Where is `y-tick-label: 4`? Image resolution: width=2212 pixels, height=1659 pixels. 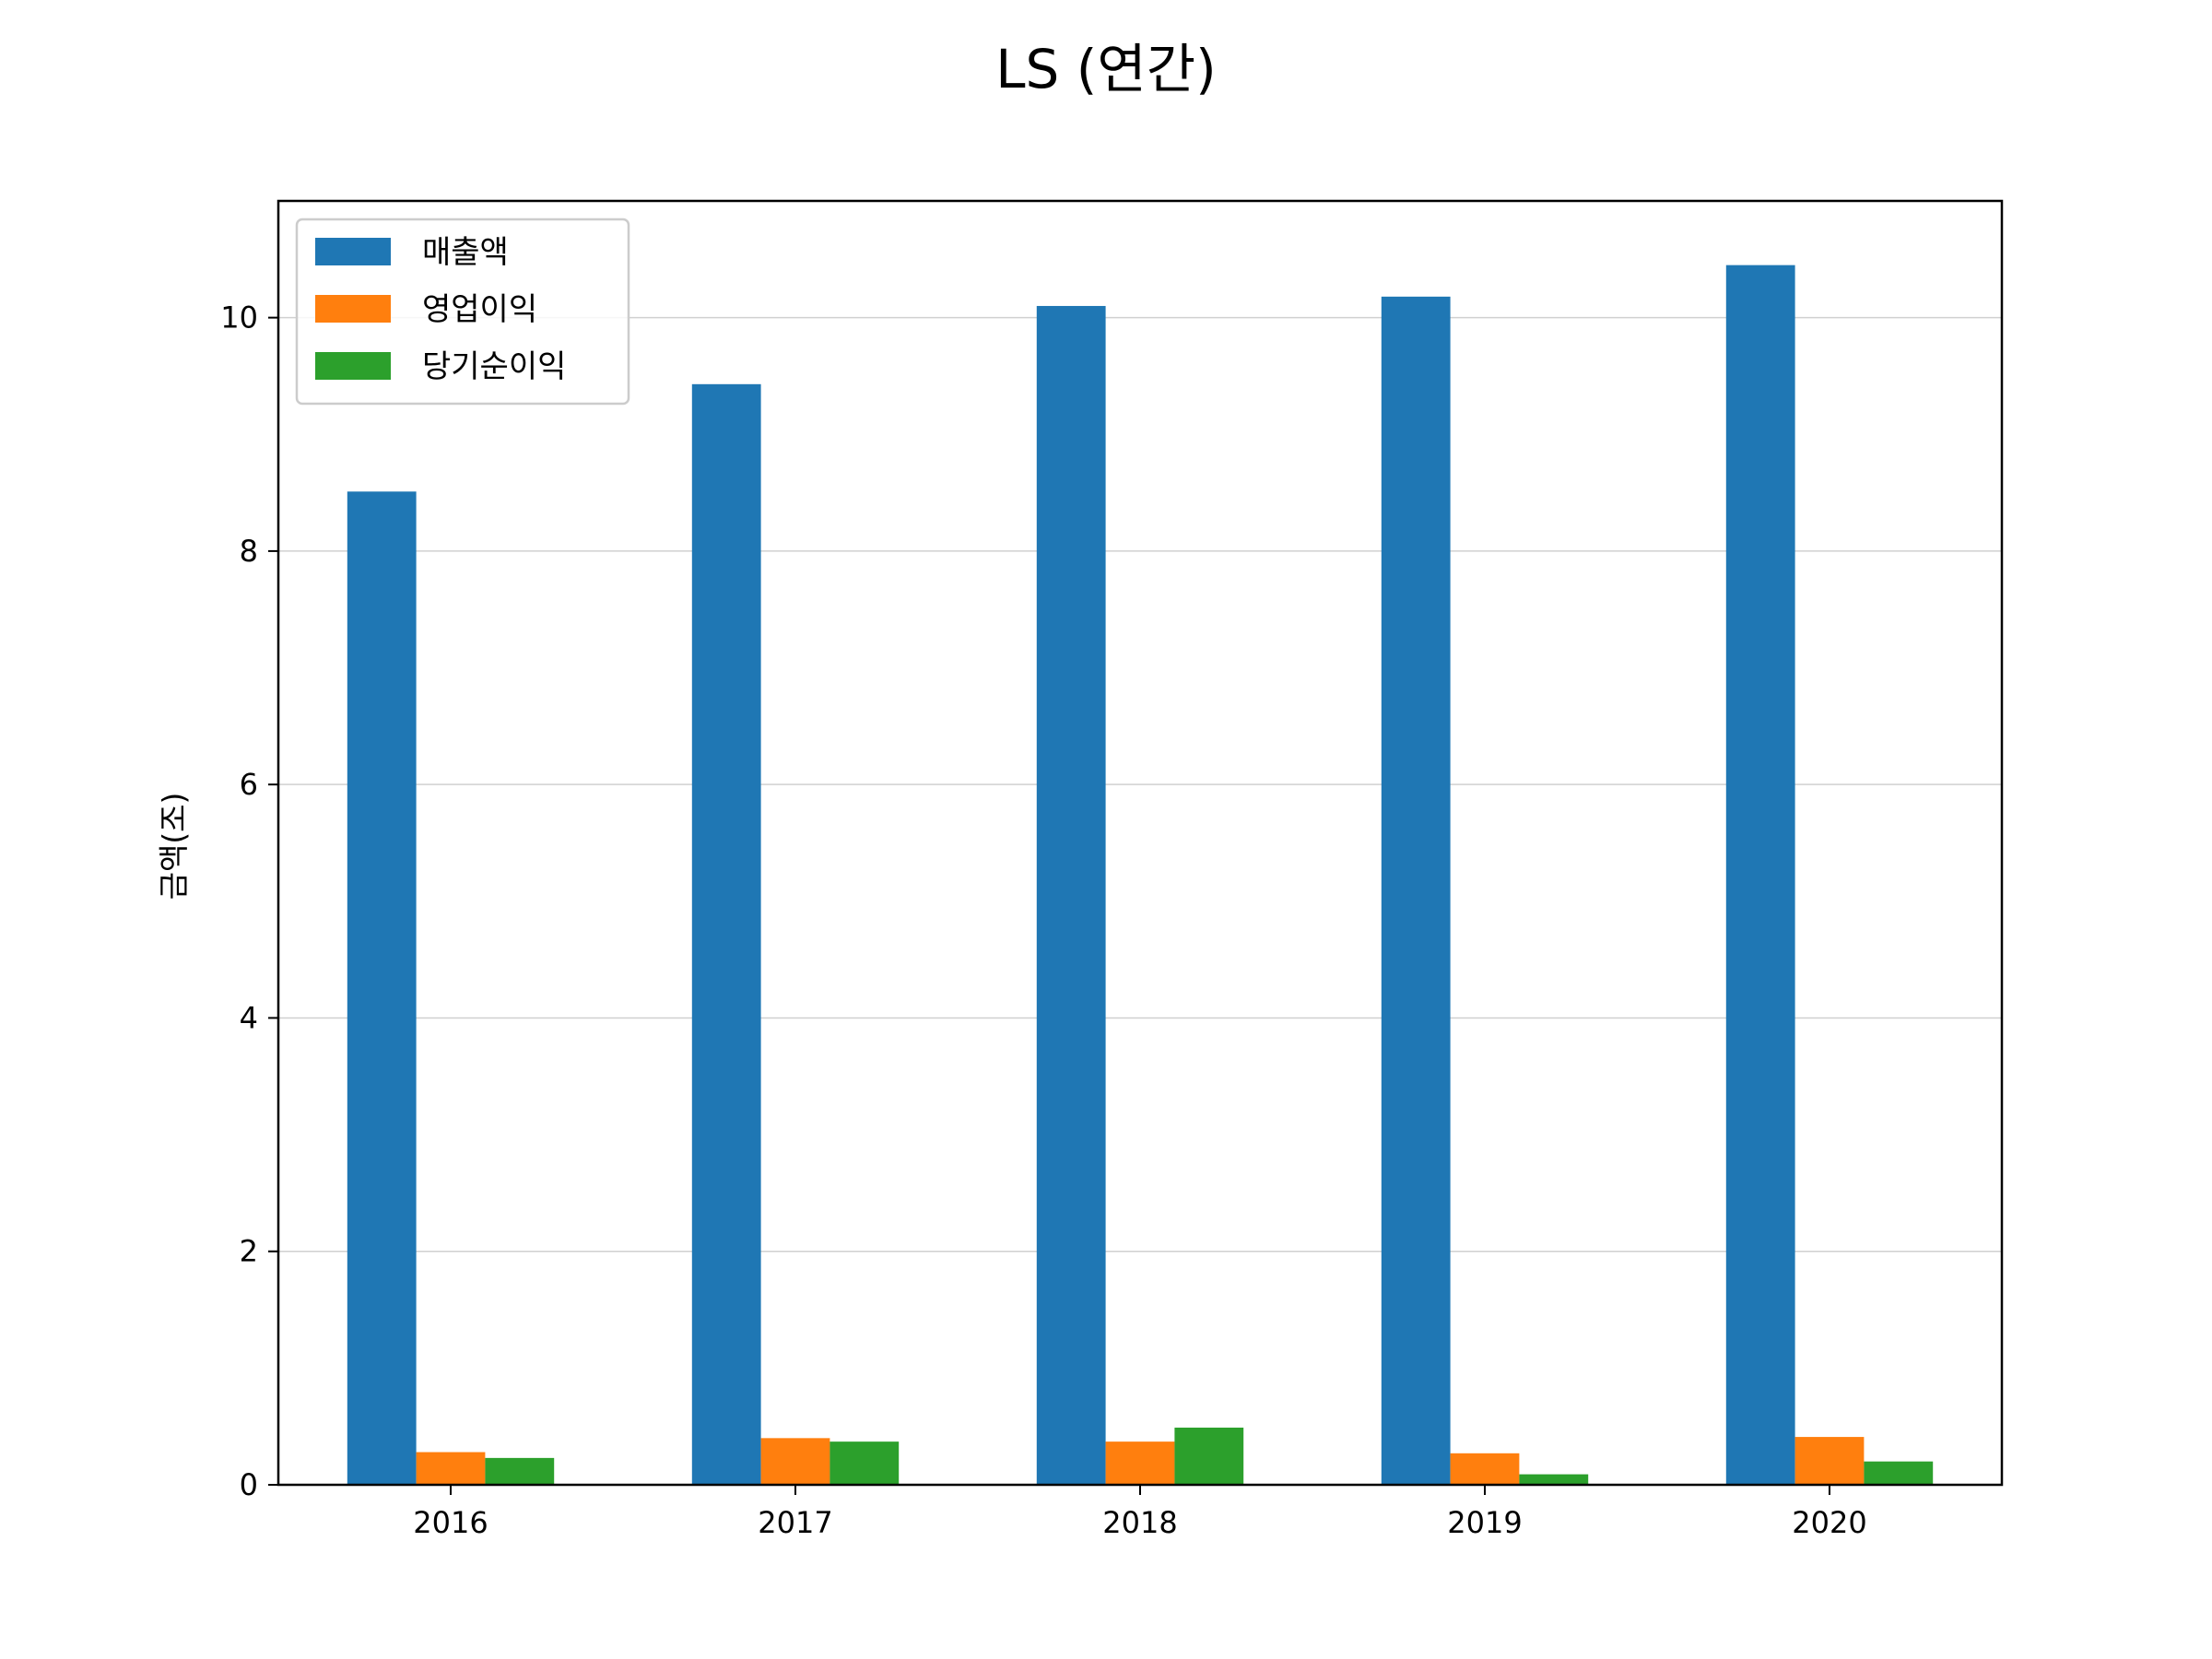 y-tick-label: 4 is located at coordinates (249, 1017).